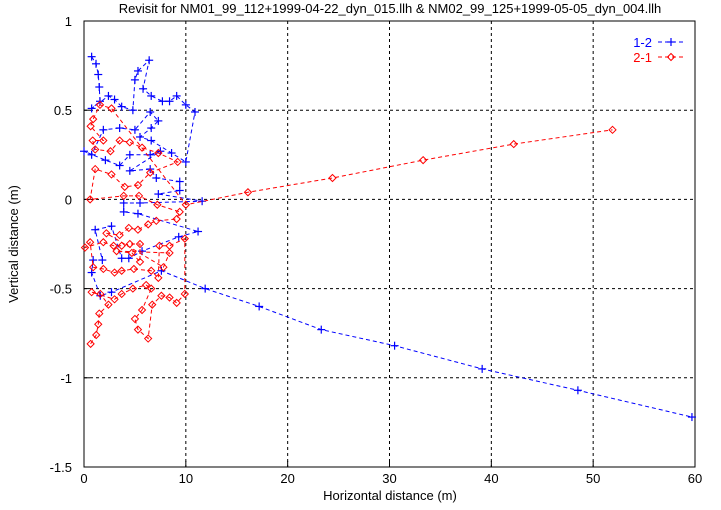 Image resolution: width=721 pixels, height=510 pixels. I want to click on x-tick-label: 30, so click(389, 478).